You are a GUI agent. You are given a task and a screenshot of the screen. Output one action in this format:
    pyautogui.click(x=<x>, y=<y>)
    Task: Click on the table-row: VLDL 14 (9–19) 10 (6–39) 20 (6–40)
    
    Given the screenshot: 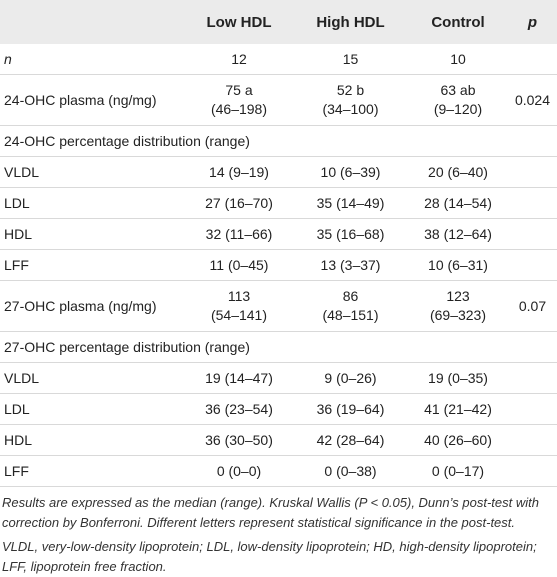 What is the action you would take?
    pyautogui.click(x=278, y=172)
    